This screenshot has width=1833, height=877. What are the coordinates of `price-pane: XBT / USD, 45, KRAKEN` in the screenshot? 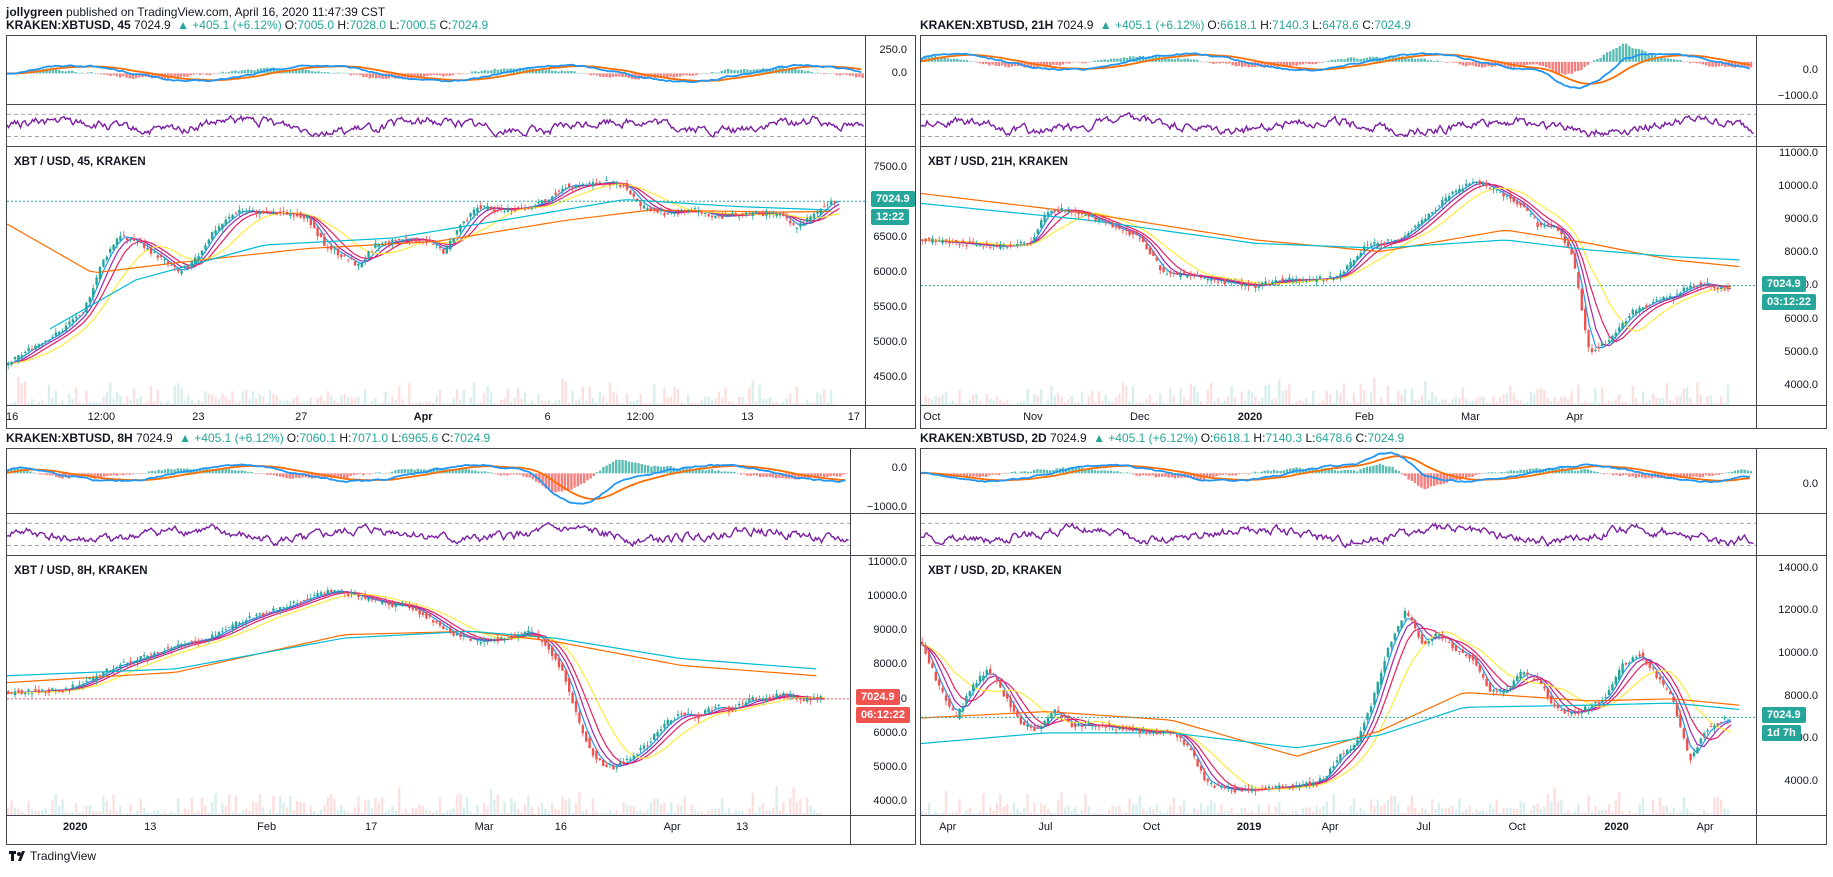 It's located at (436, 276).